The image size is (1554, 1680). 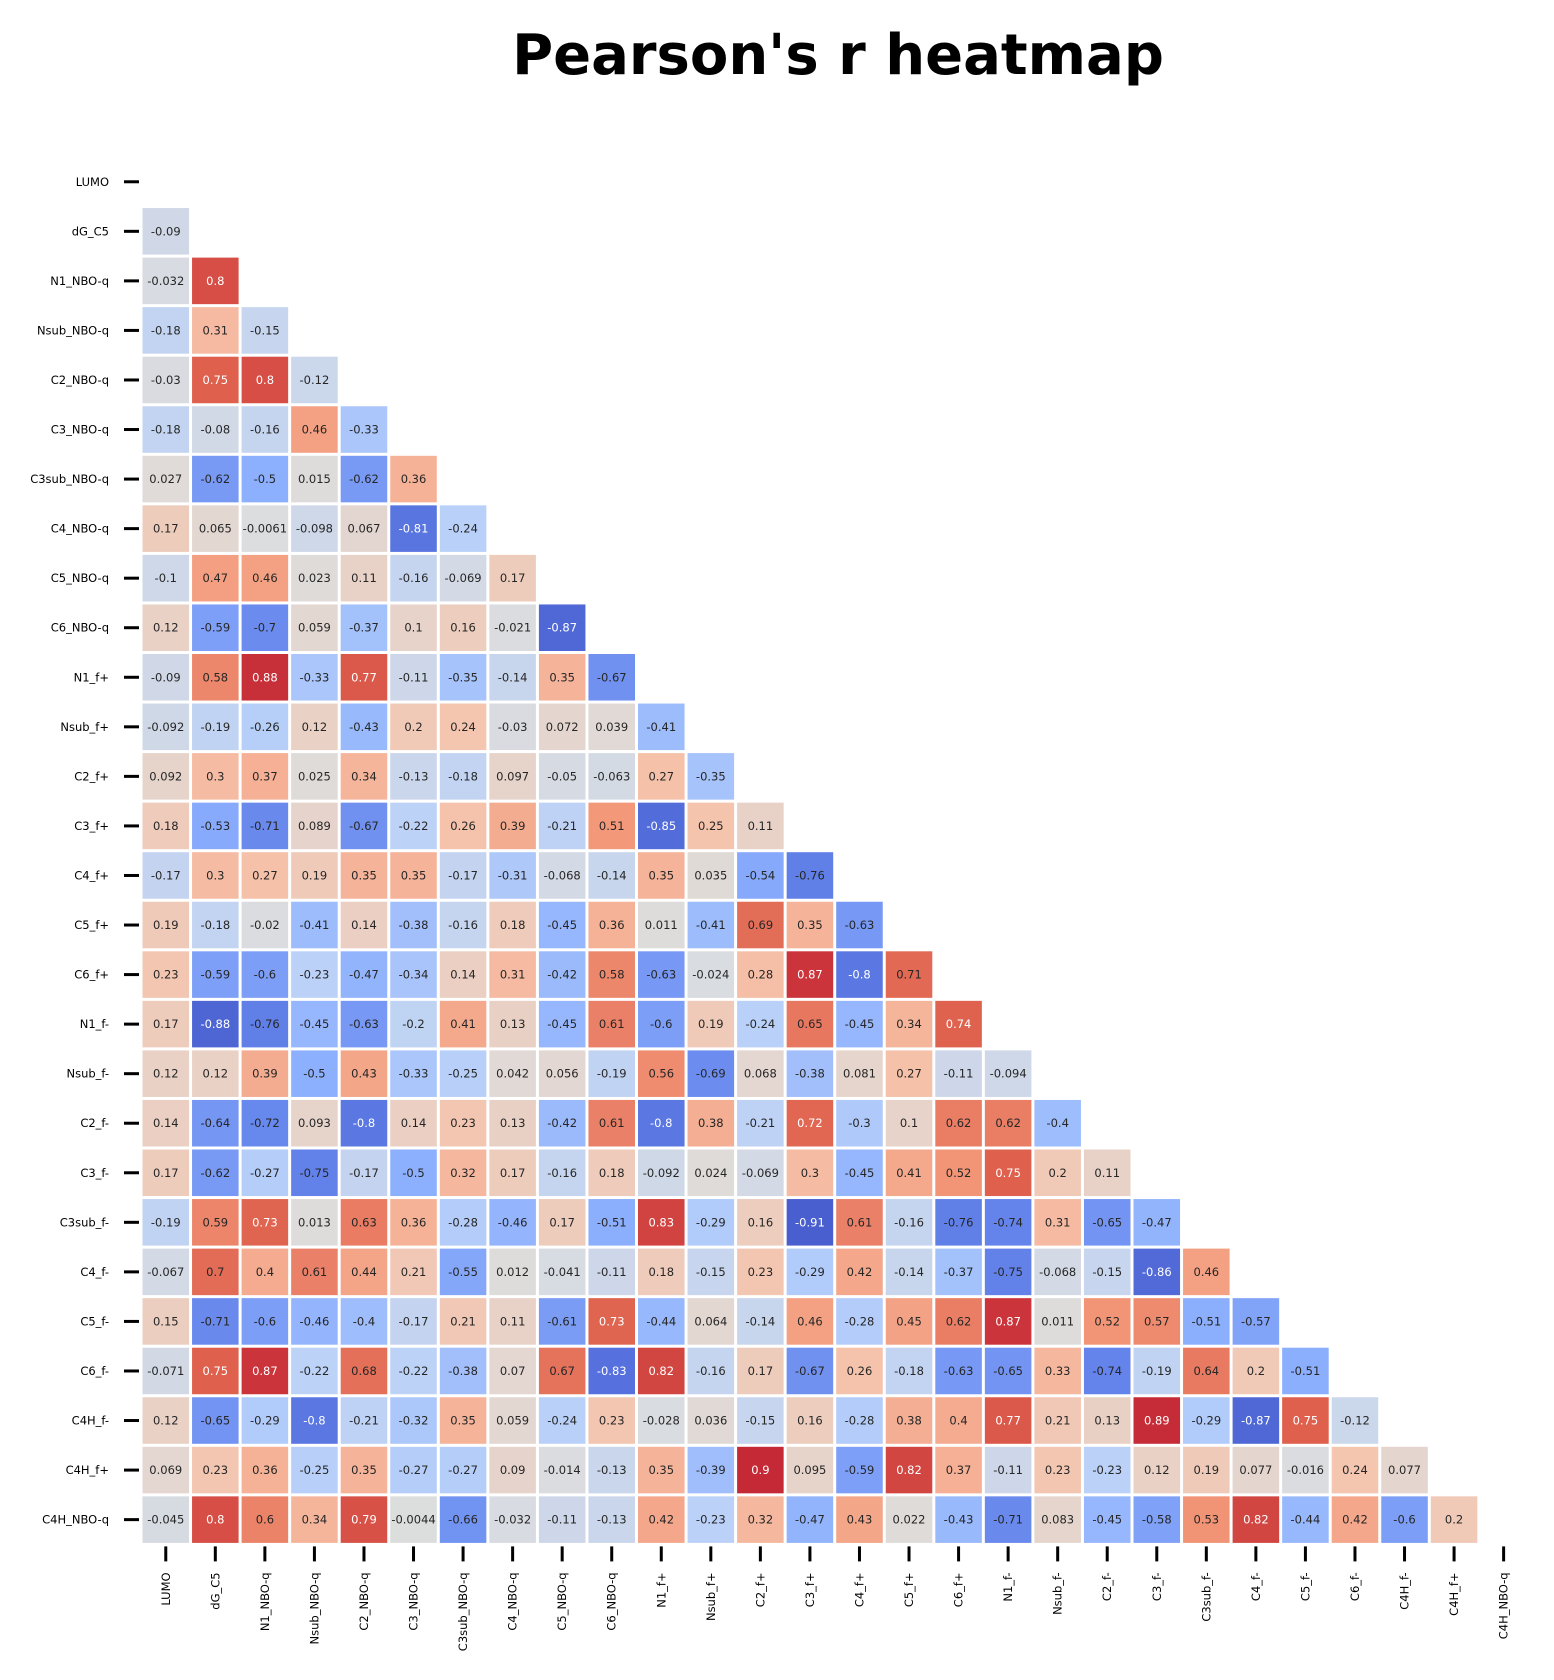 What do you see at coordinates (959, 1272) in the screenshot?
I see `cell-value-label: -0.37` at bounding box center [959, 1272].